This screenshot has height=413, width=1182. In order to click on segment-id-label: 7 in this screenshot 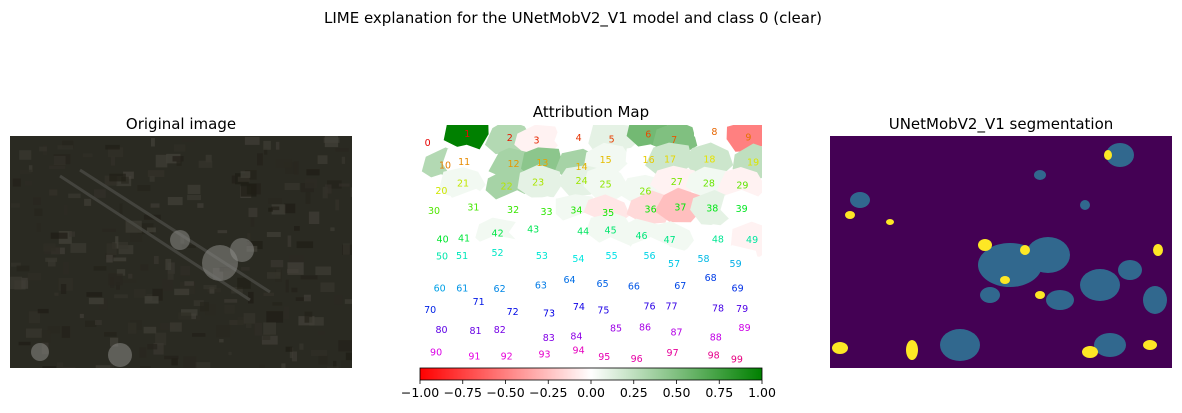, I will do `click(674, 140)`.